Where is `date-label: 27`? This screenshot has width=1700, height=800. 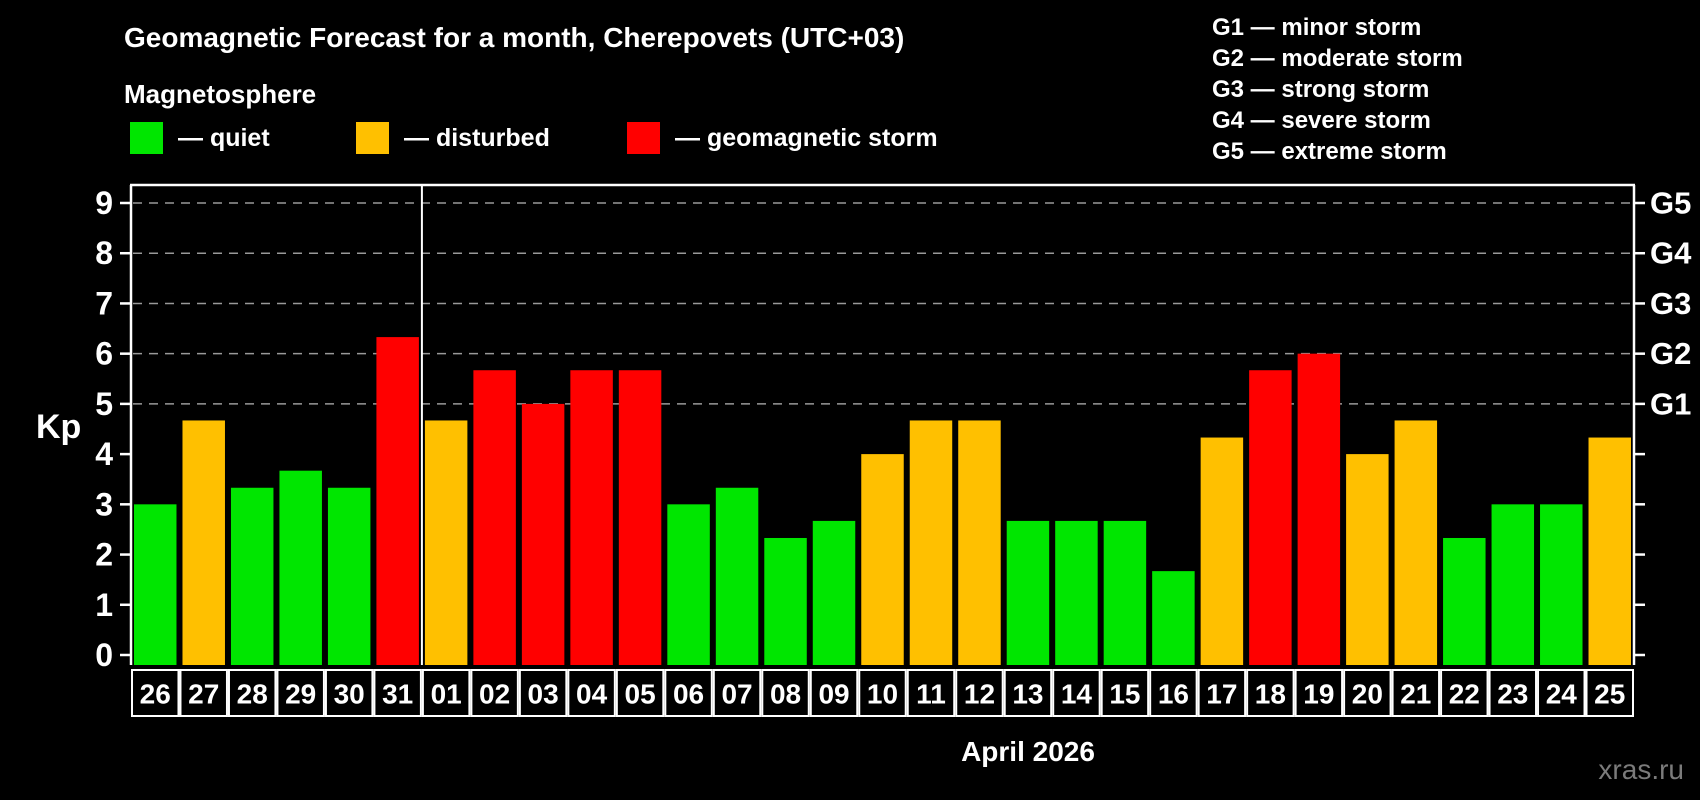 date-label: 27 is located at coordinates (203, 694).